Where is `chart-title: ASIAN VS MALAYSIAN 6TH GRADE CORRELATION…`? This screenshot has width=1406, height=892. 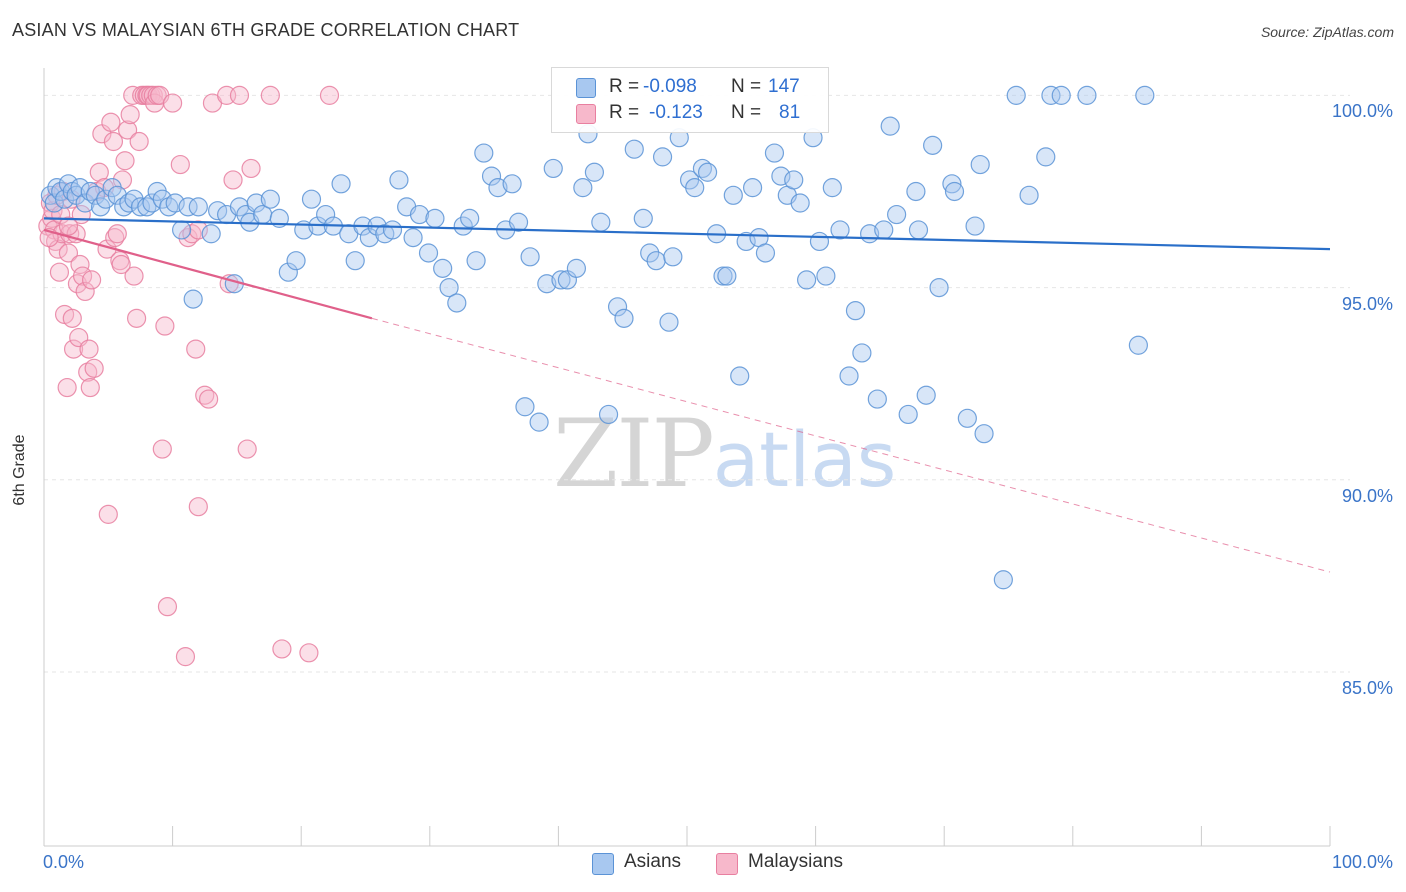 chart-title: ASIAN VS MALAYSIAN 6TH GRADE CORRELATION… is located at coordinates (266, 30).